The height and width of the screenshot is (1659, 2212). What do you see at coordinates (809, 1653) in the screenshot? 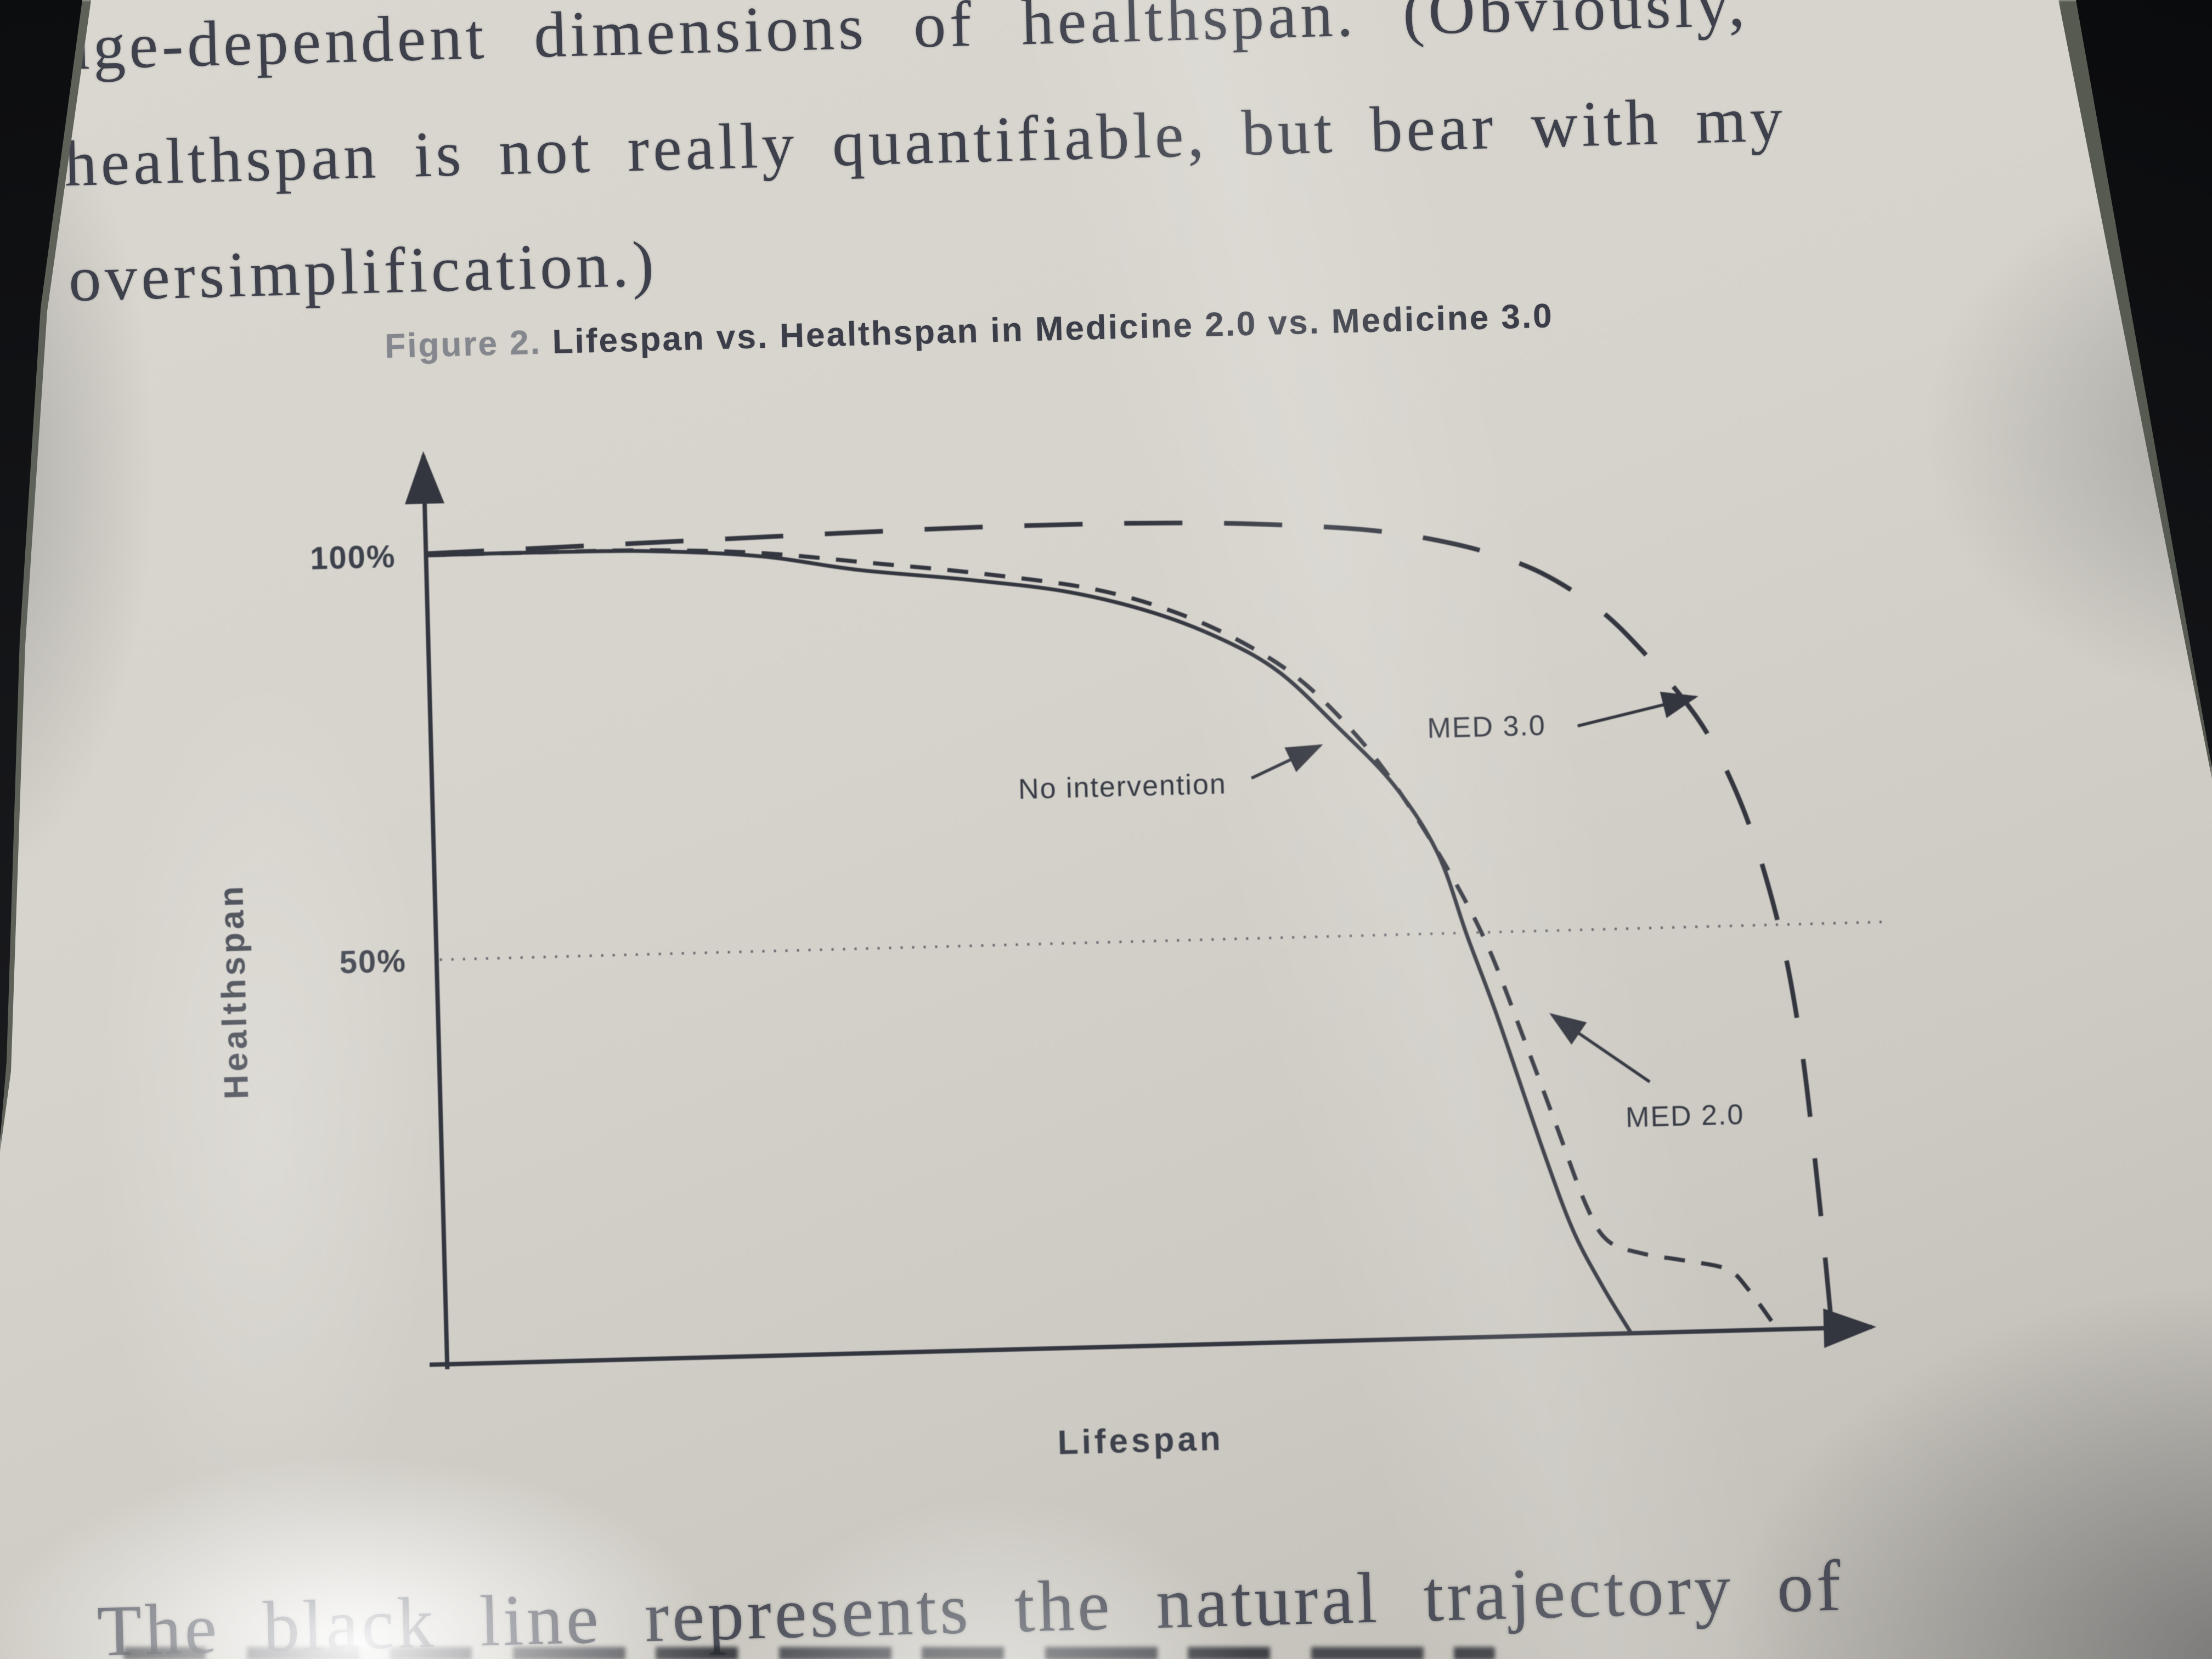
I see `clipped-next-line-glyph-tops` at bounding box center [809, 1653].